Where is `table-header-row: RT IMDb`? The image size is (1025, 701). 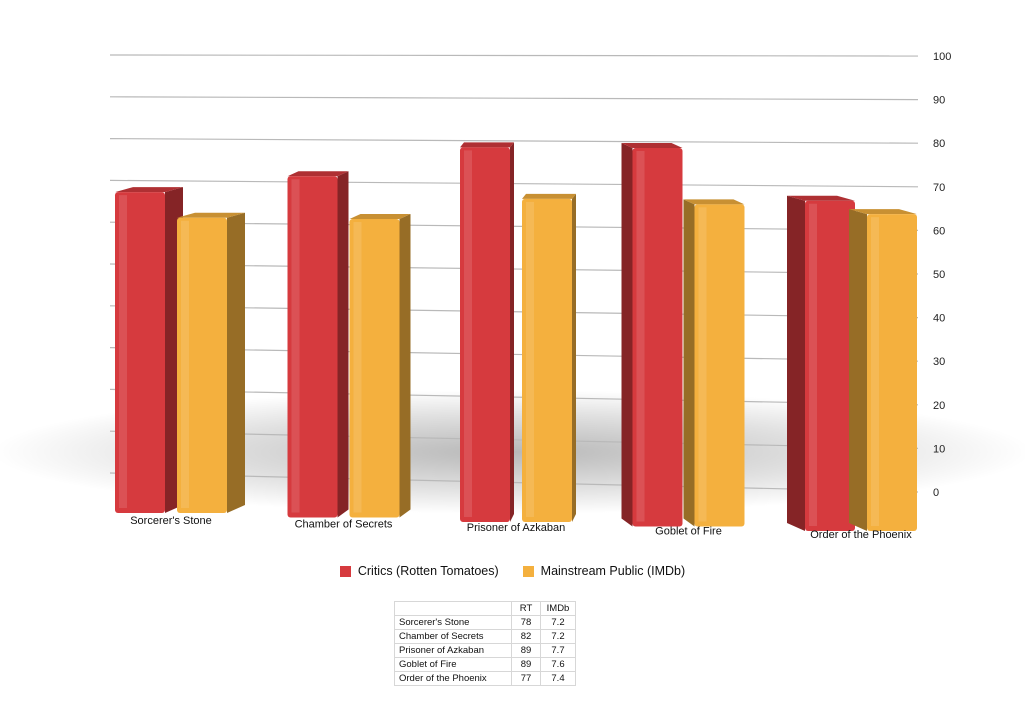 table-header-row: RT IMDb is located at coordinates (485, 608).